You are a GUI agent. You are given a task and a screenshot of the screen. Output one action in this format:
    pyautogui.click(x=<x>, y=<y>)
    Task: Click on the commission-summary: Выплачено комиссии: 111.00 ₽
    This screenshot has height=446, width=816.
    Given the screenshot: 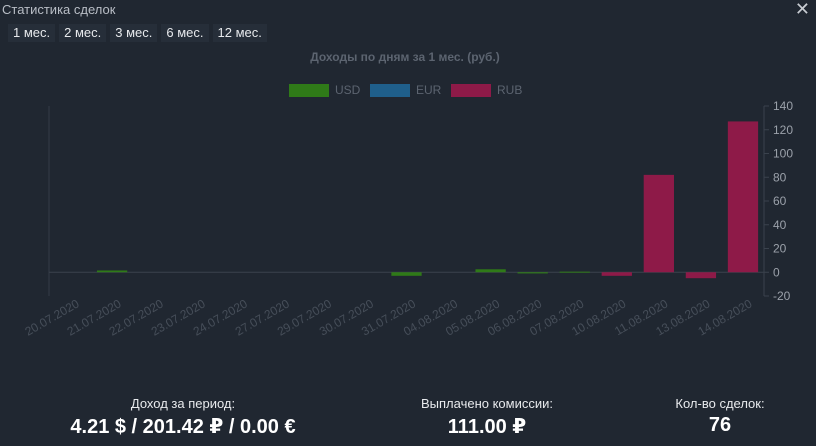 What is the action you would take?
    pyautogui.click(x=487, y=417)
    